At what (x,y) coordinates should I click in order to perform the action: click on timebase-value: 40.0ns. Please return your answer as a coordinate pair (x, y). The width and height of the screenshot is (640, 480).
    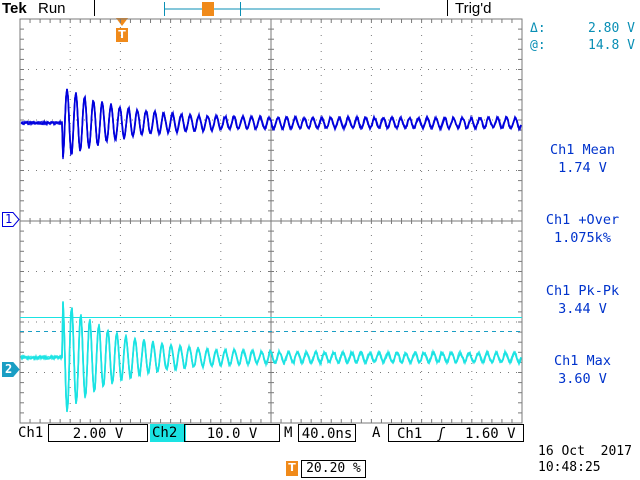
    Looking at the image, I should click on (327, 433).